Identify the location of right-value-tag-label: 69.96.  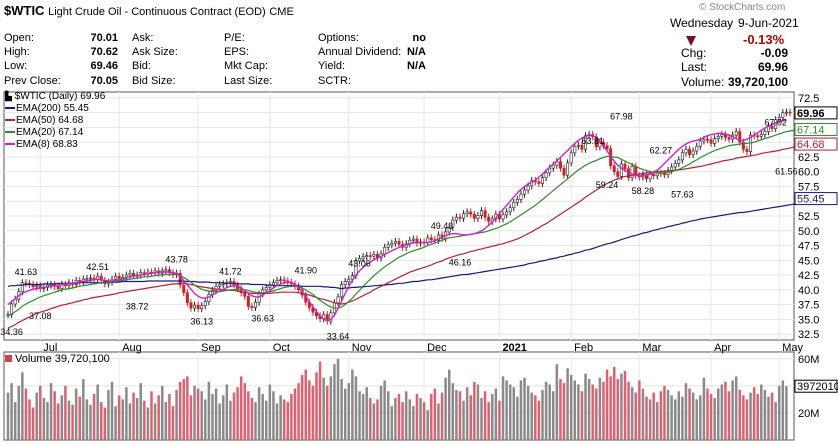
(811, 114).